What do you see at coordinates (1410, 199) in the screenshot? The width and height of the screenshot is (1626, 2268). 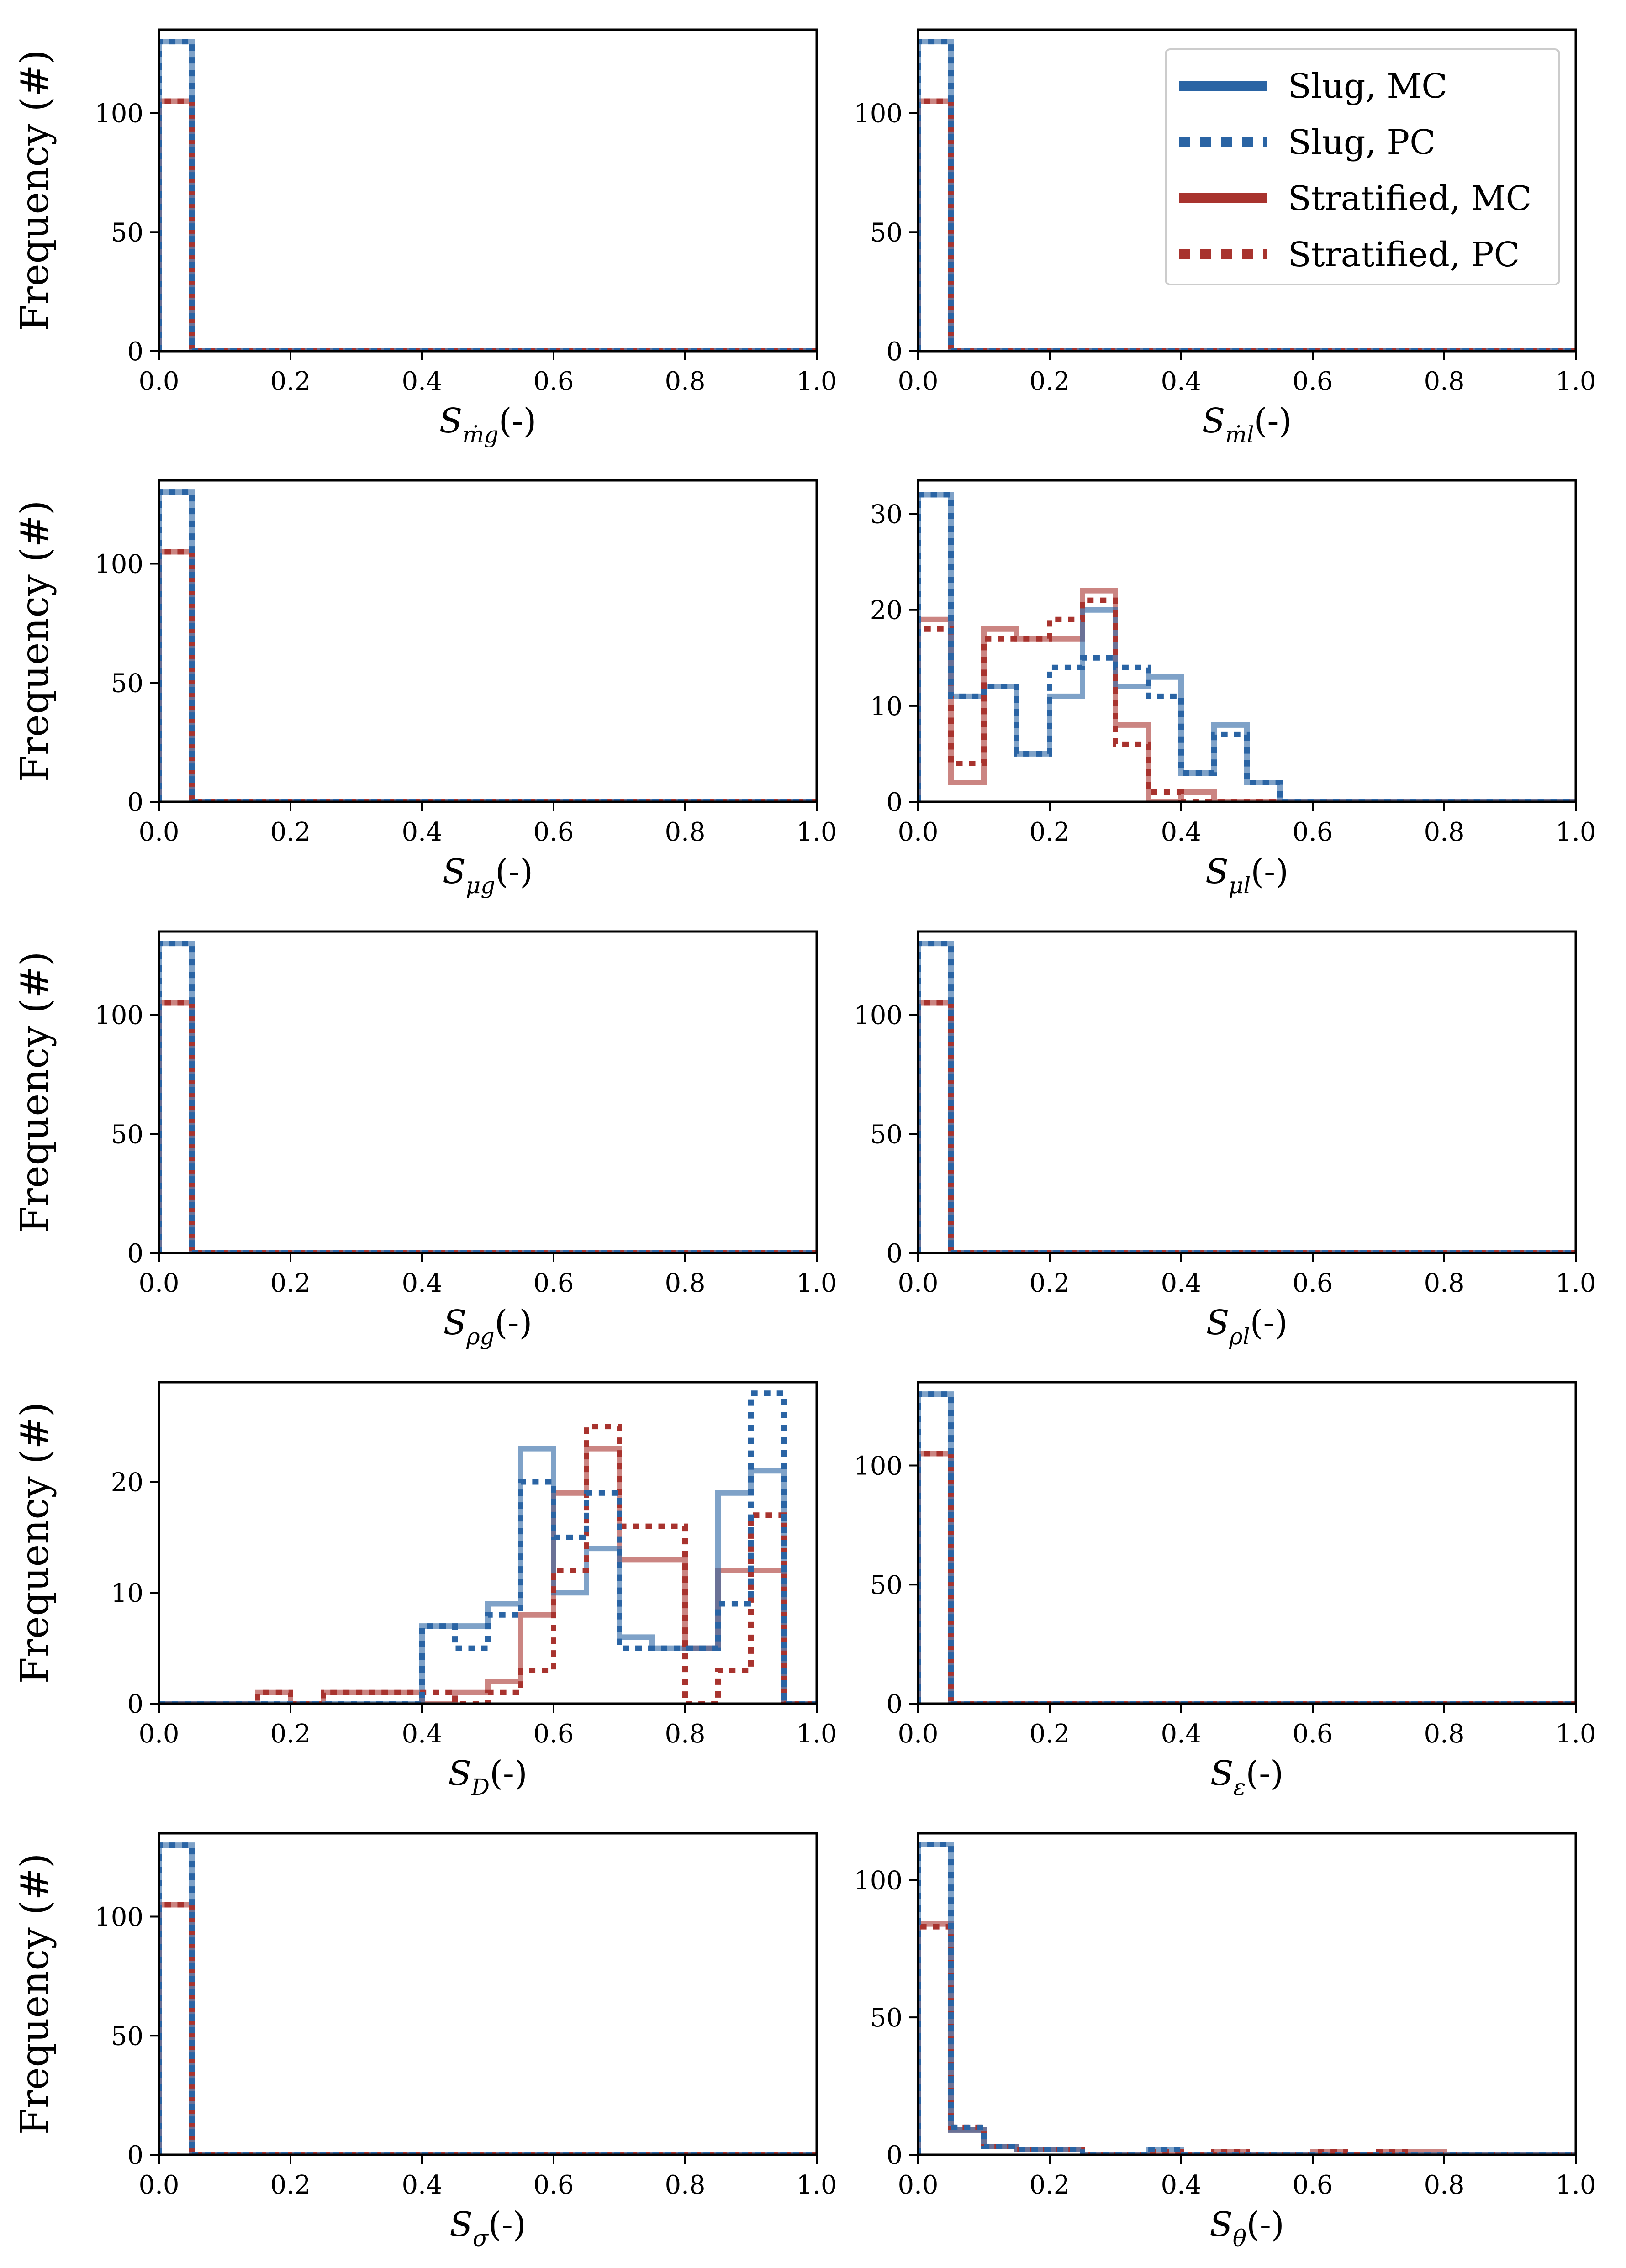 I see `legend-label: Stratified, MC` at bounding box center [1410, 199].